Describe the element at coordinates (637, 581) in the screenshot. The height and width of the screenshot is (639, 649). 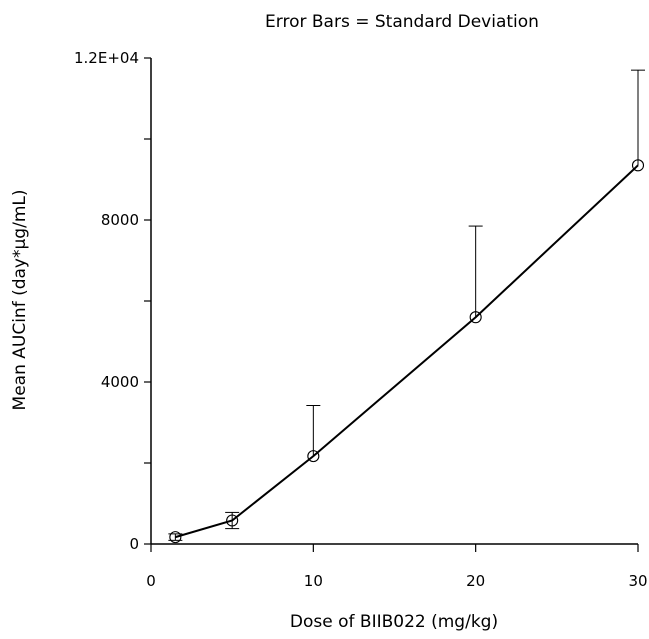
I see `x-tick-label: 30` at that location.